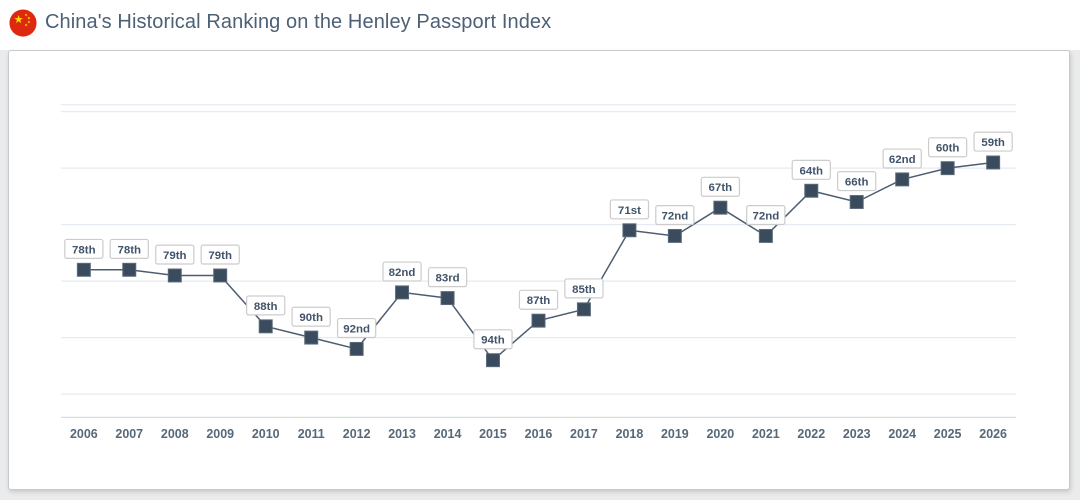  What do you see at coordinates (402, 434) in the screenshot?
I see `x-axis-tick-label: 2013` at bounding box center [402, 434].